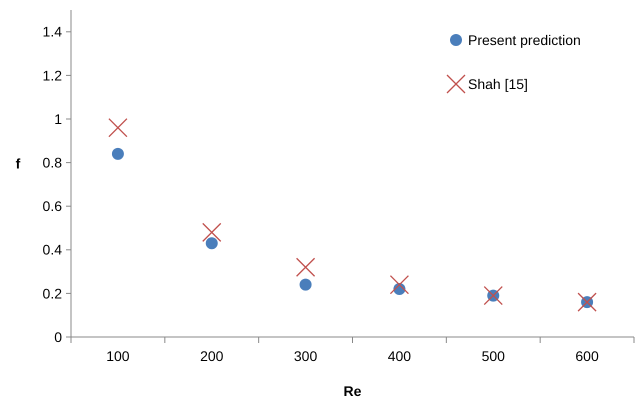 The image size is (636, 408). What do you see at coordinates (494, 356) in the screenshot?
I see `x-tick-label: 500` at bounding box center [494, 356].